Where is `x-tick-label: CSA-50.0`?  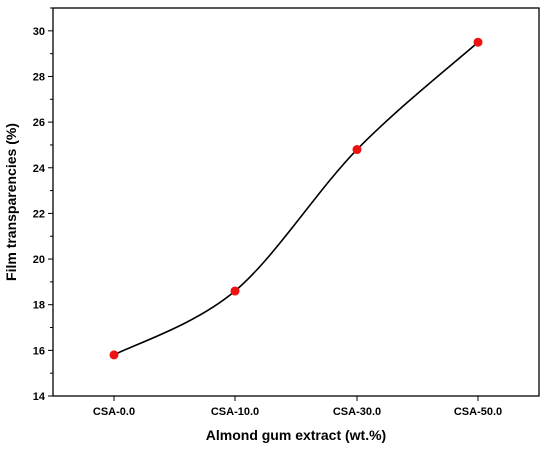
x-tick-label: CSA-50.0 is located at coordinates (478, 412).